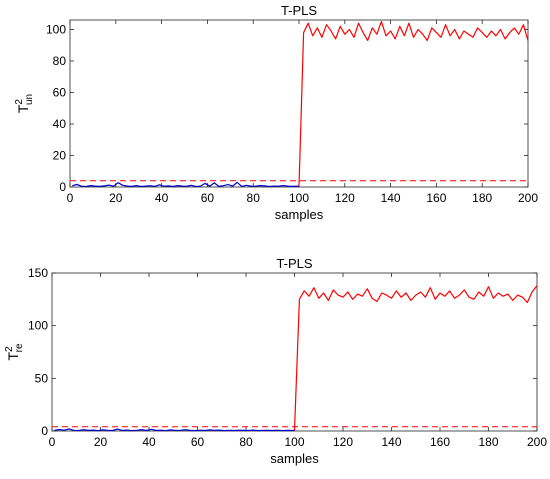 The width and height of the screenshot is (550, 479). What do you see at coordinates (42, 378) in the screenshot?
I see `y-tick-label: 50` at bounding box center [42, 378].